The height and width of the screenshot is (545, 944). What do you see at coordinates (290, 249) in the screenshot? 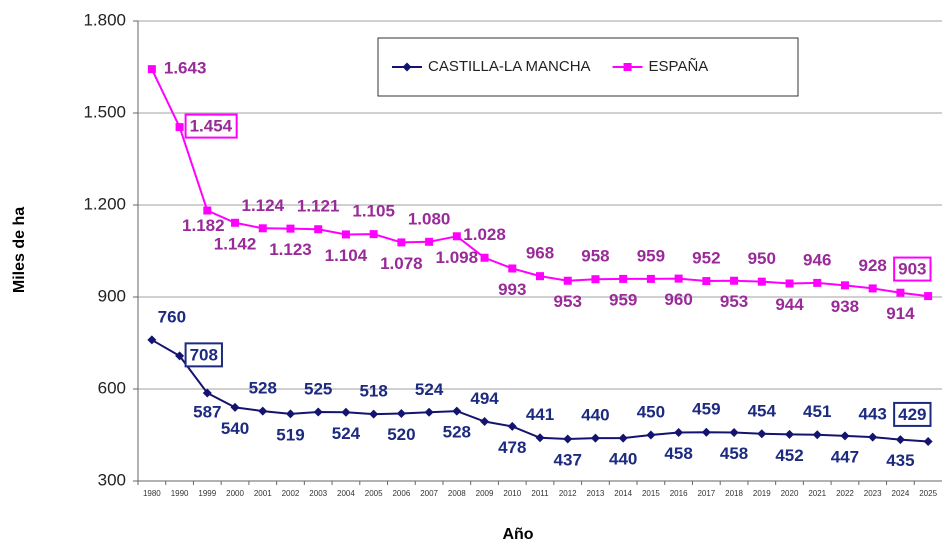
I see `data-label: 1.123` at bounding box center [290, 249].